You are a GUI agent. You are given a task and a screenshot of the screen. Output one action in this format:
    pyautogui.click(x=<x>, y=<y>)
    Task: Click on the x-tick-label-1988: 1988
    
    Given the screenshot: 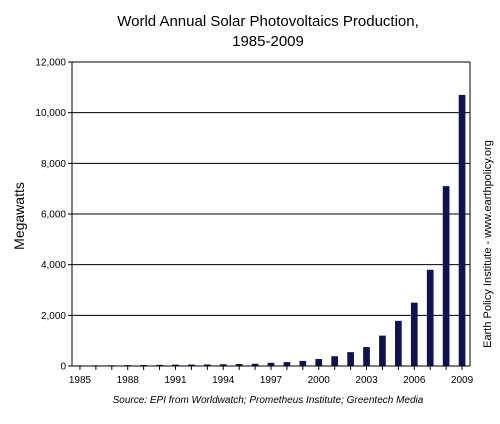 What is the action you would take?
    pyautogui.click(x=128, y=380)
    